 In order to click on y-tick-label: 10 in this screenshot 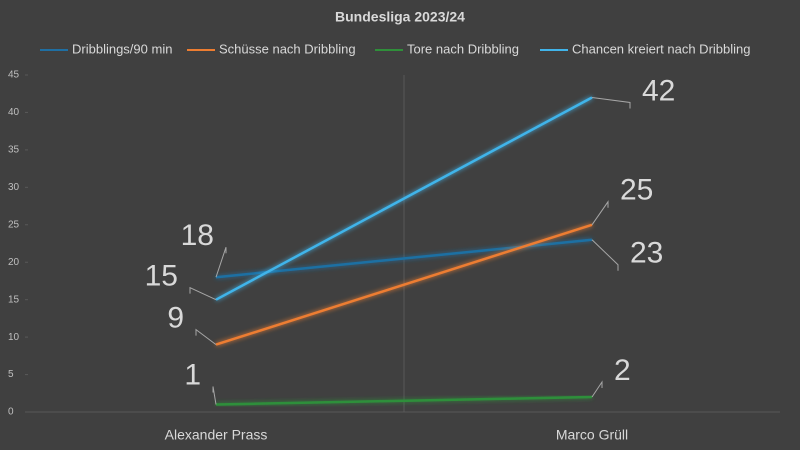, I will do `click(14, 337)`.